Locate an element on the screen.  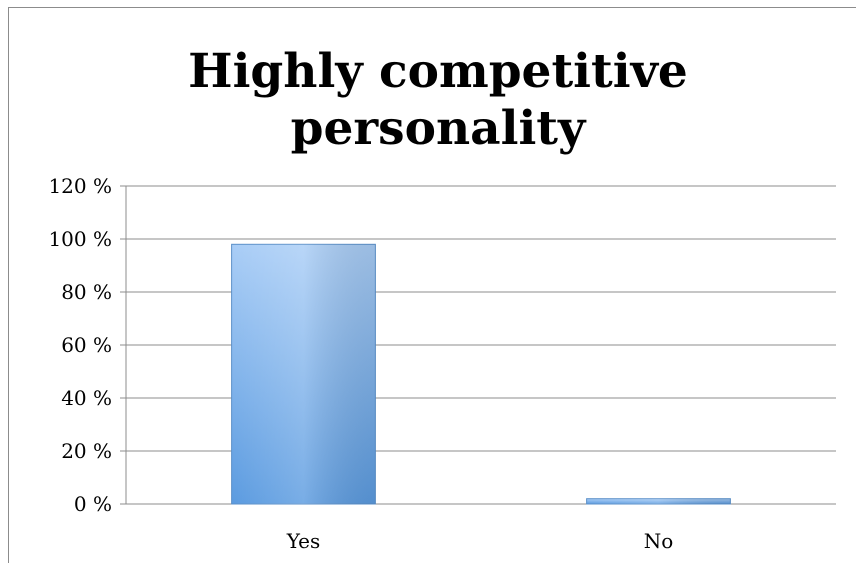
x-tick-label: No is located at coordinates (659, 541).